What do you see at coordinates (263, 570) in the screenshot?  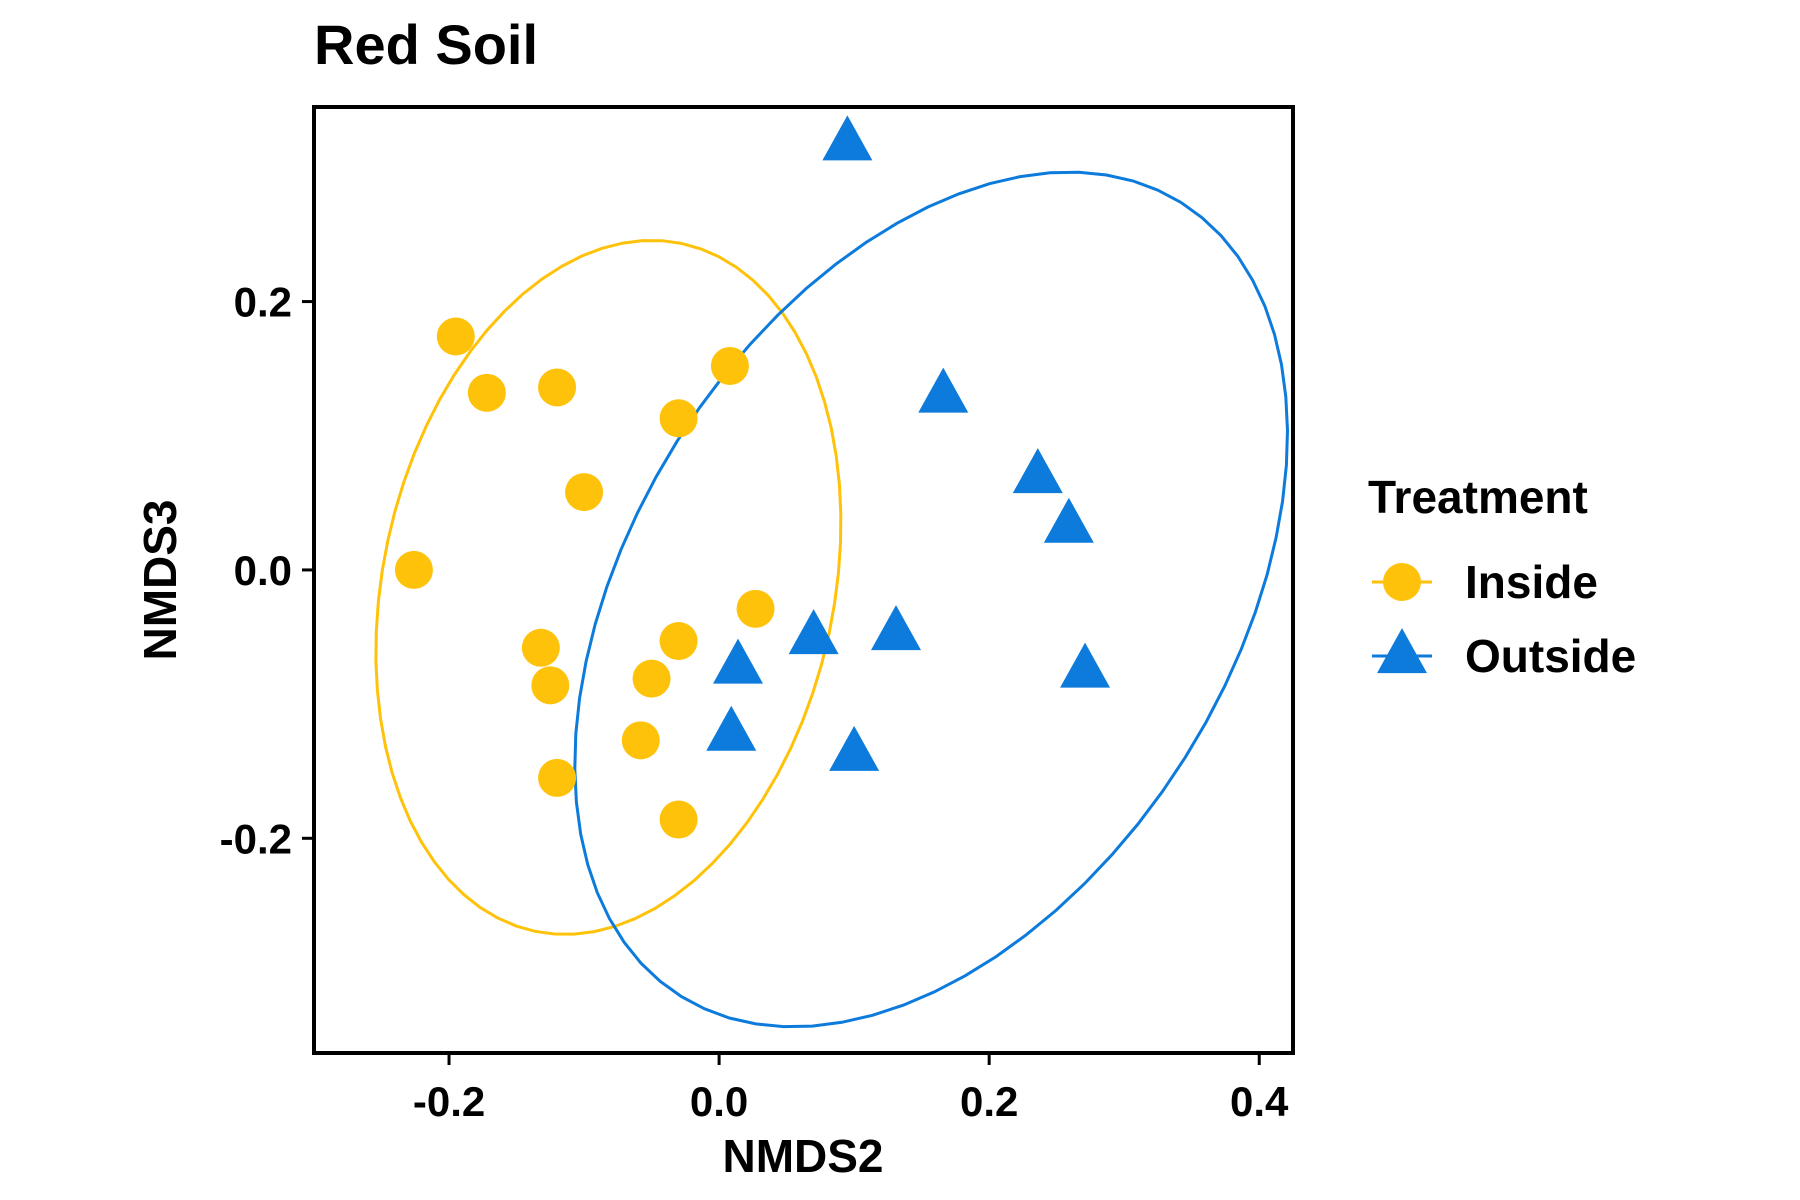 I see `y-tick-label: 0.0` at bounding box center [263, 570].